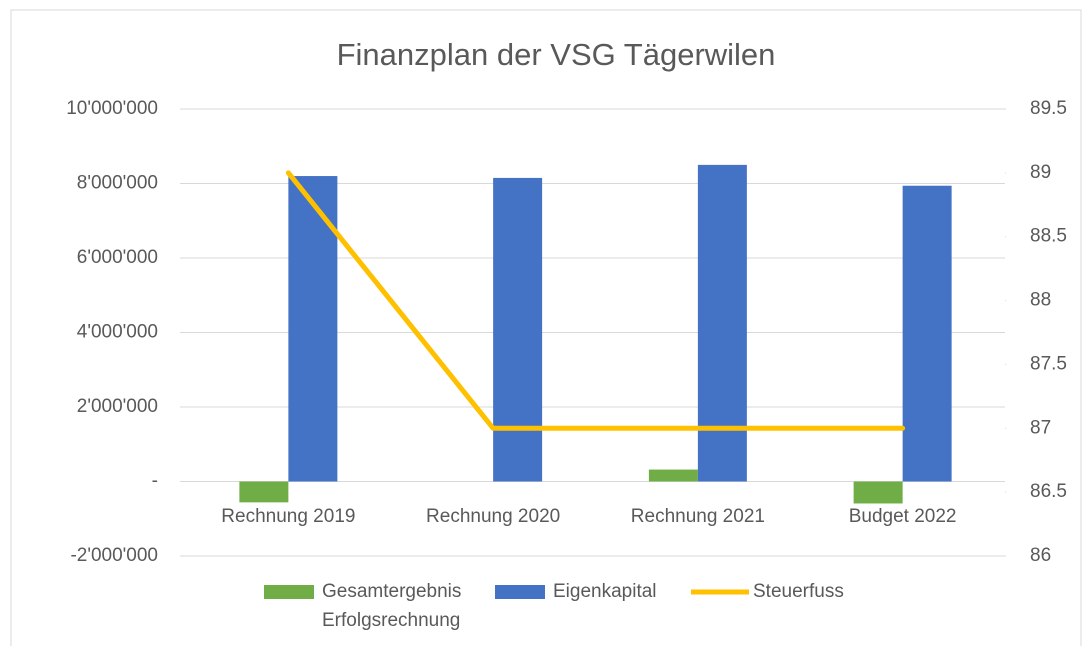  What do you see at coordinates (391, 620) in the screenshot?
I see `legend-line: Erfolgsrechnung` at bounding box center [391, 620].